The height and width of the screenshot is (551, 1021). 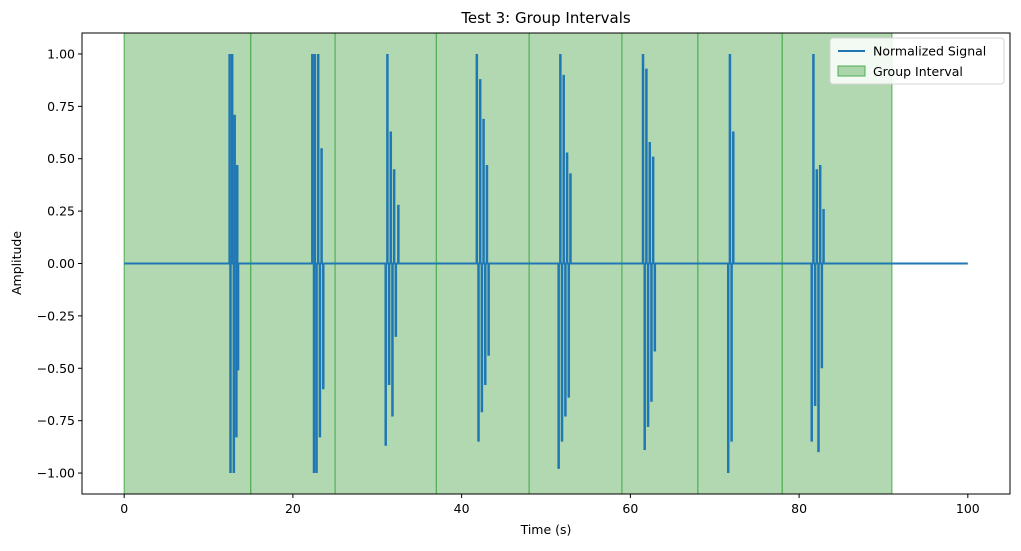 What do you see at coordinates (462, 508) in the screenshot?
I see `x-tick-label: 40` at bounding box center [462, 508].